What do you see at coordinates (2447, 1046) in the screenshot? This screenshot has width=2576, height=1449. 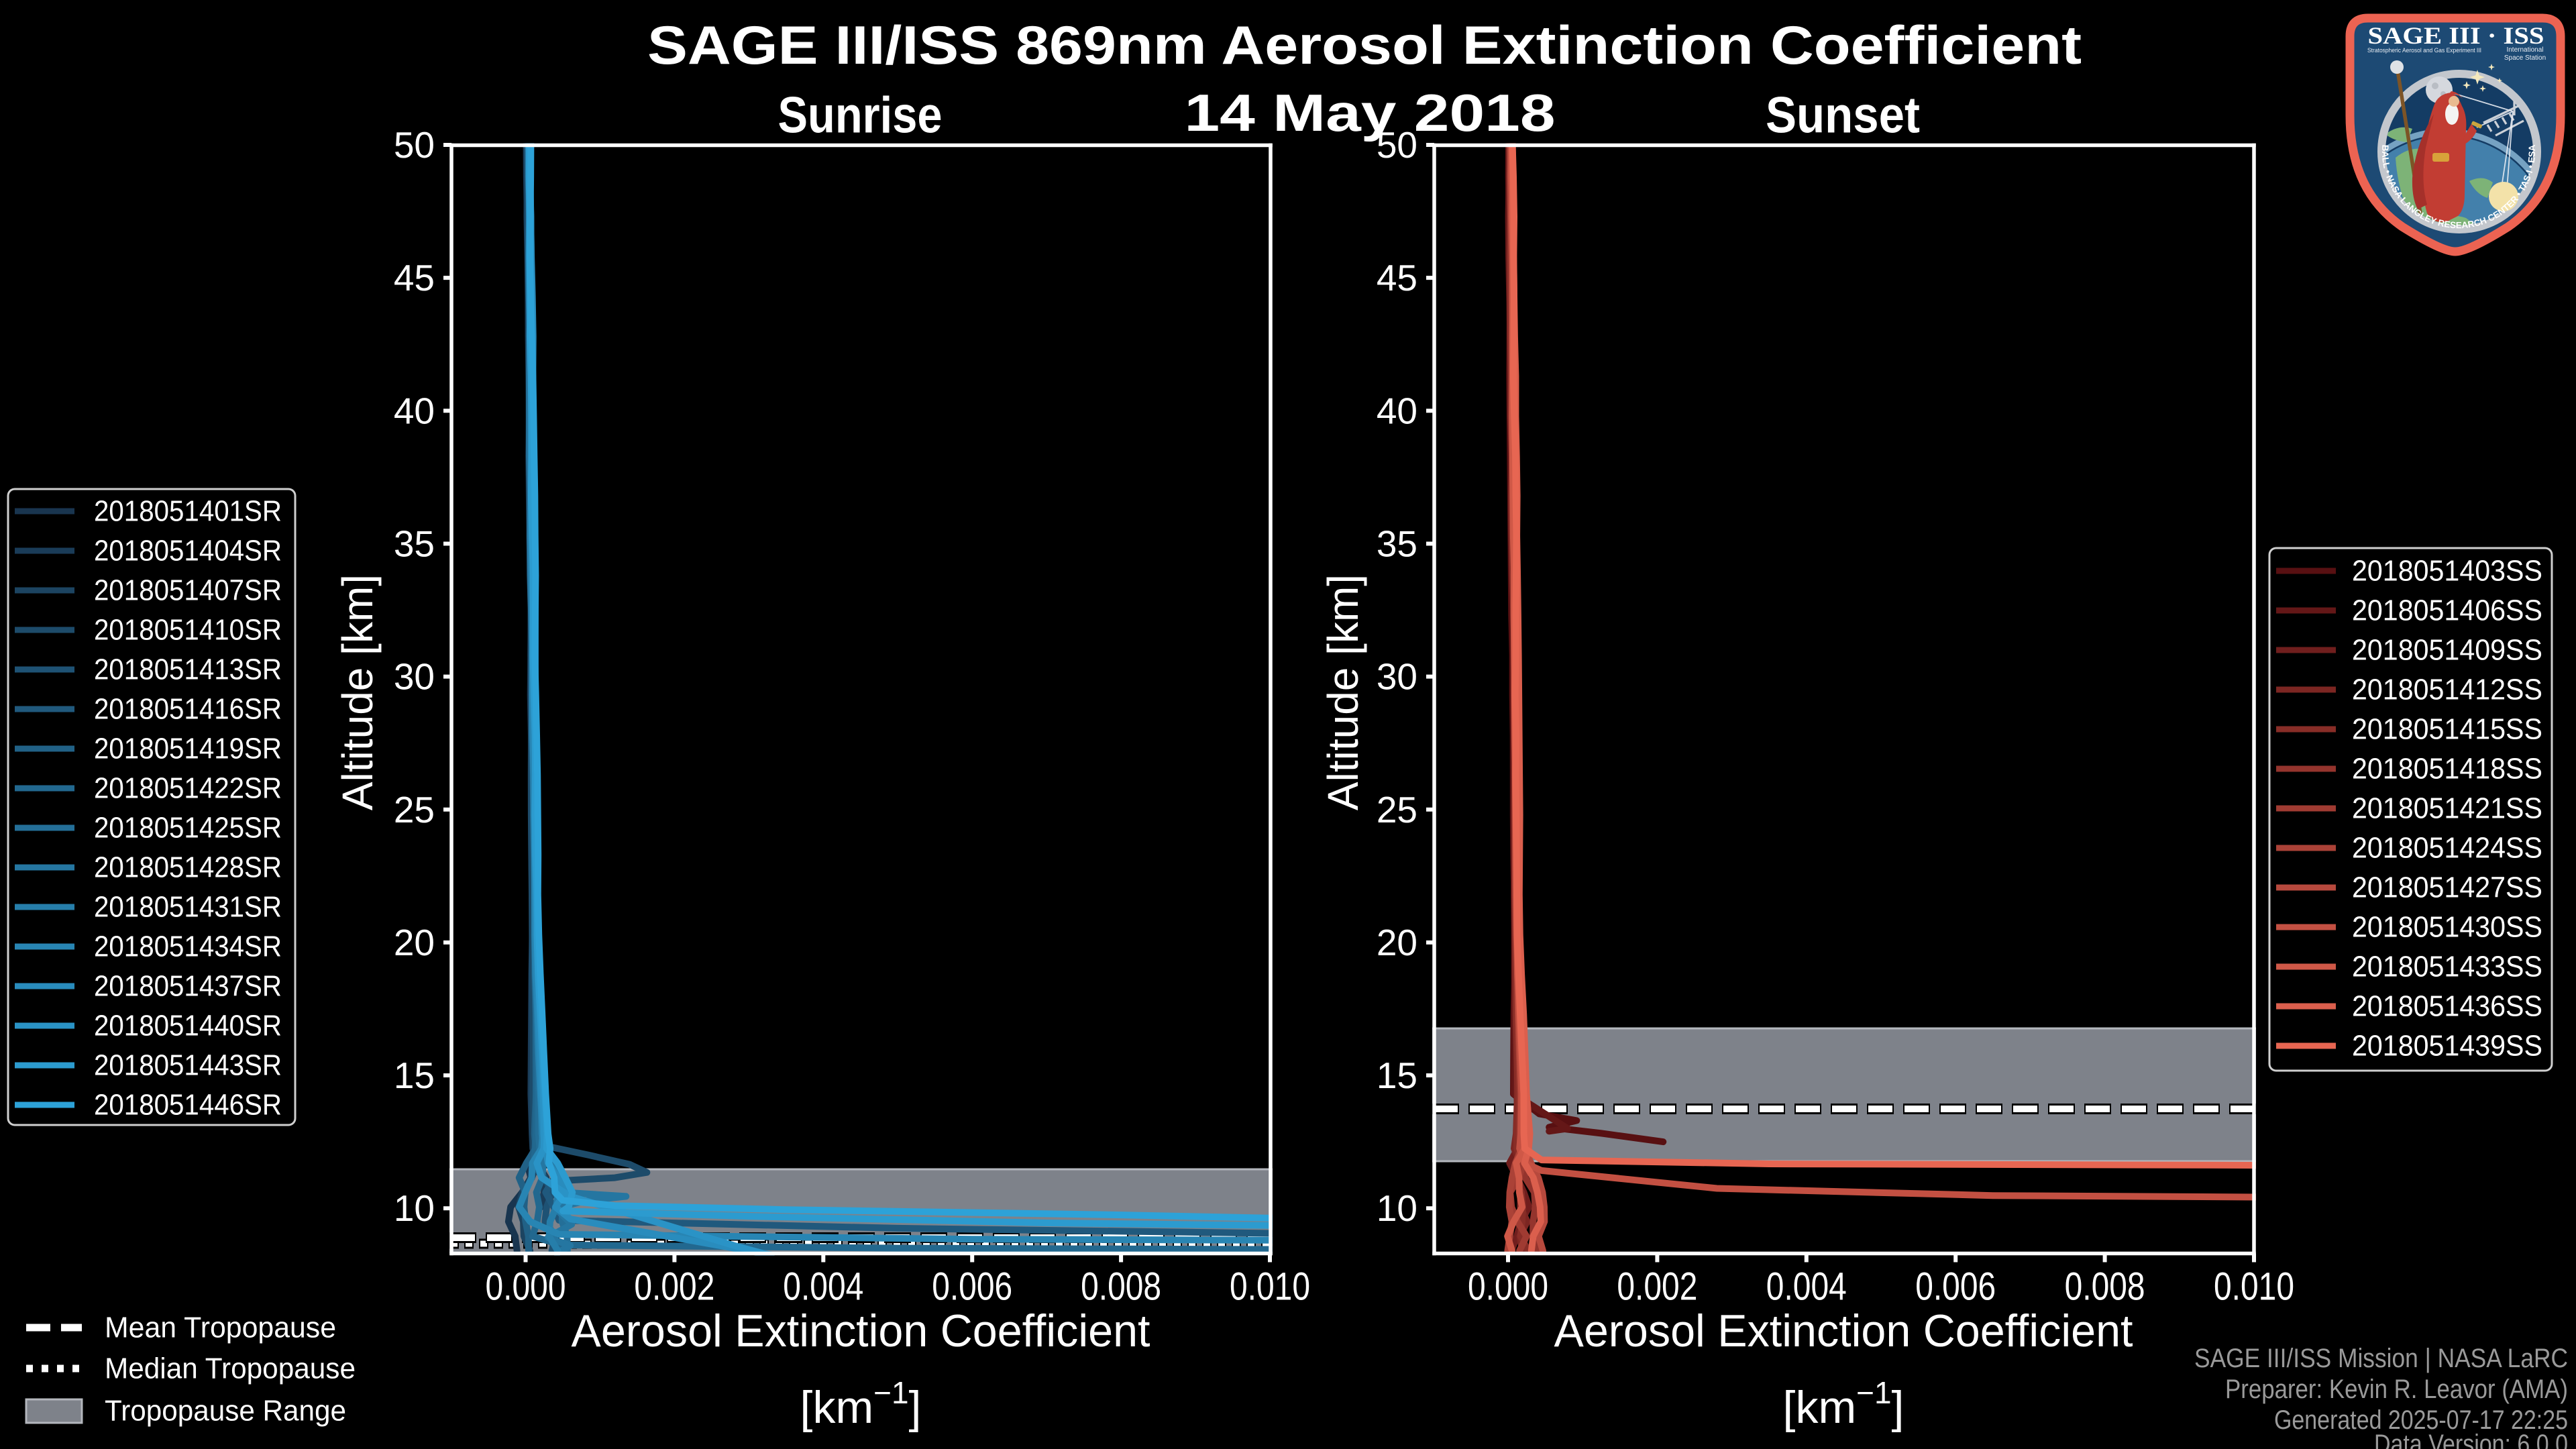 I see `svg-text: 2018051439SS` at bounding box center [2447, 1046].